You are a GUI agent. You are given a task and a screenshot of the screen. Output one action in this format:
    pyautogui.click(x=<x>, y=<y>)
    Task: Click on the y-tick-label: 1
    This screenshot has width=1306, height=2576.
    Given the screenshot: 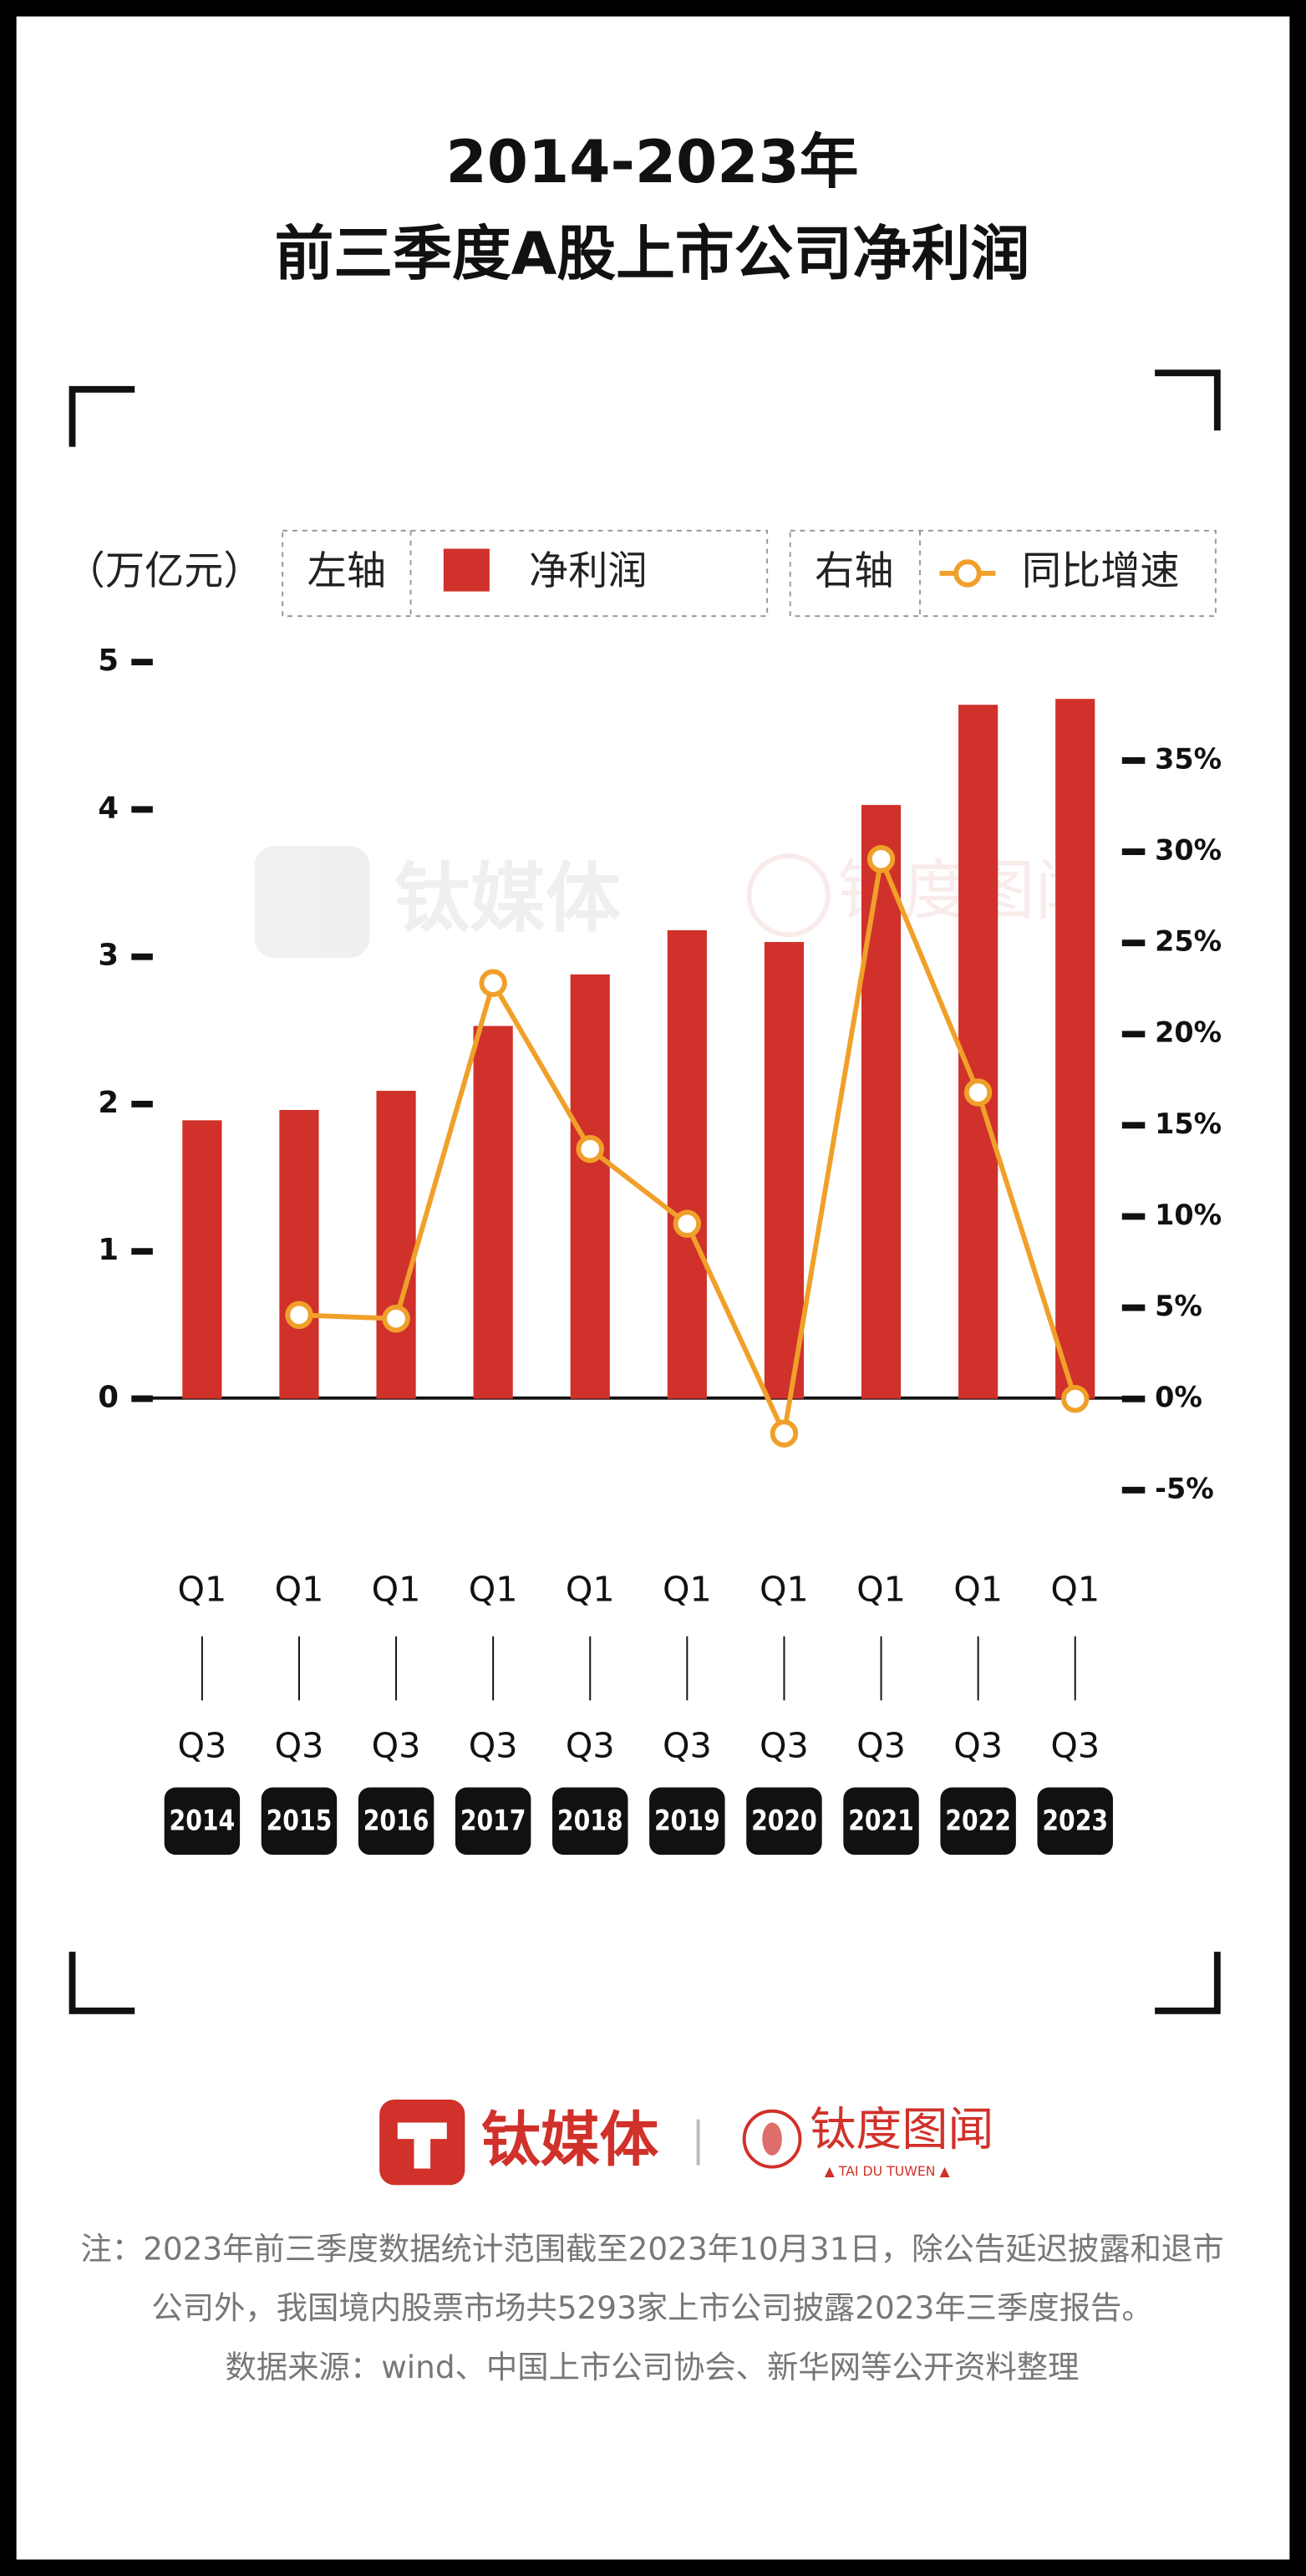 What is the action you would take?
    pyautogui.click(x=109, y=1250)
    